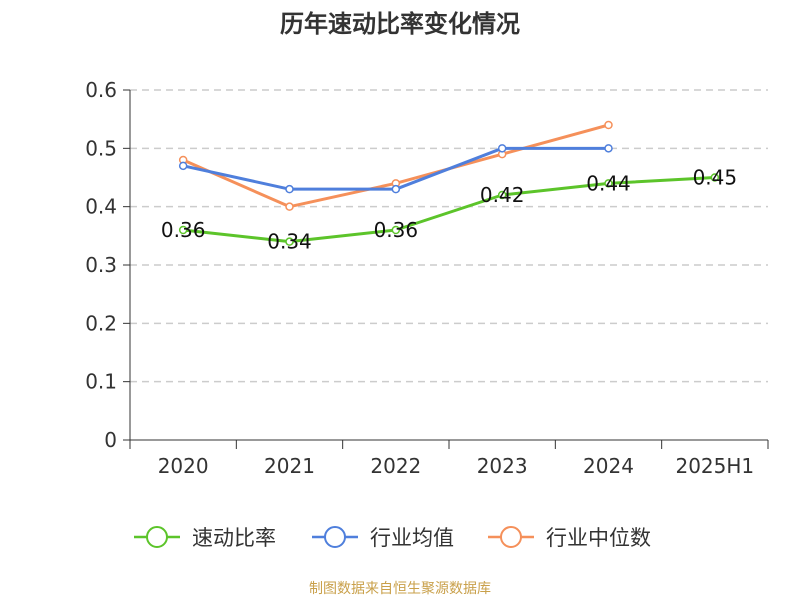  I want to click on y-tick-label: 0.4, so click(101, 207).